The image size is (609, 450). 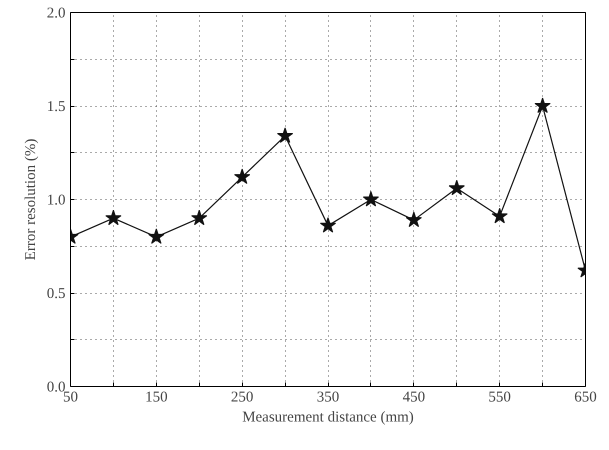 What do you see at coordinates (56, 14) in the screenshot?
I see `y-tick-label: 2.0` at bounding box center [56, 14].